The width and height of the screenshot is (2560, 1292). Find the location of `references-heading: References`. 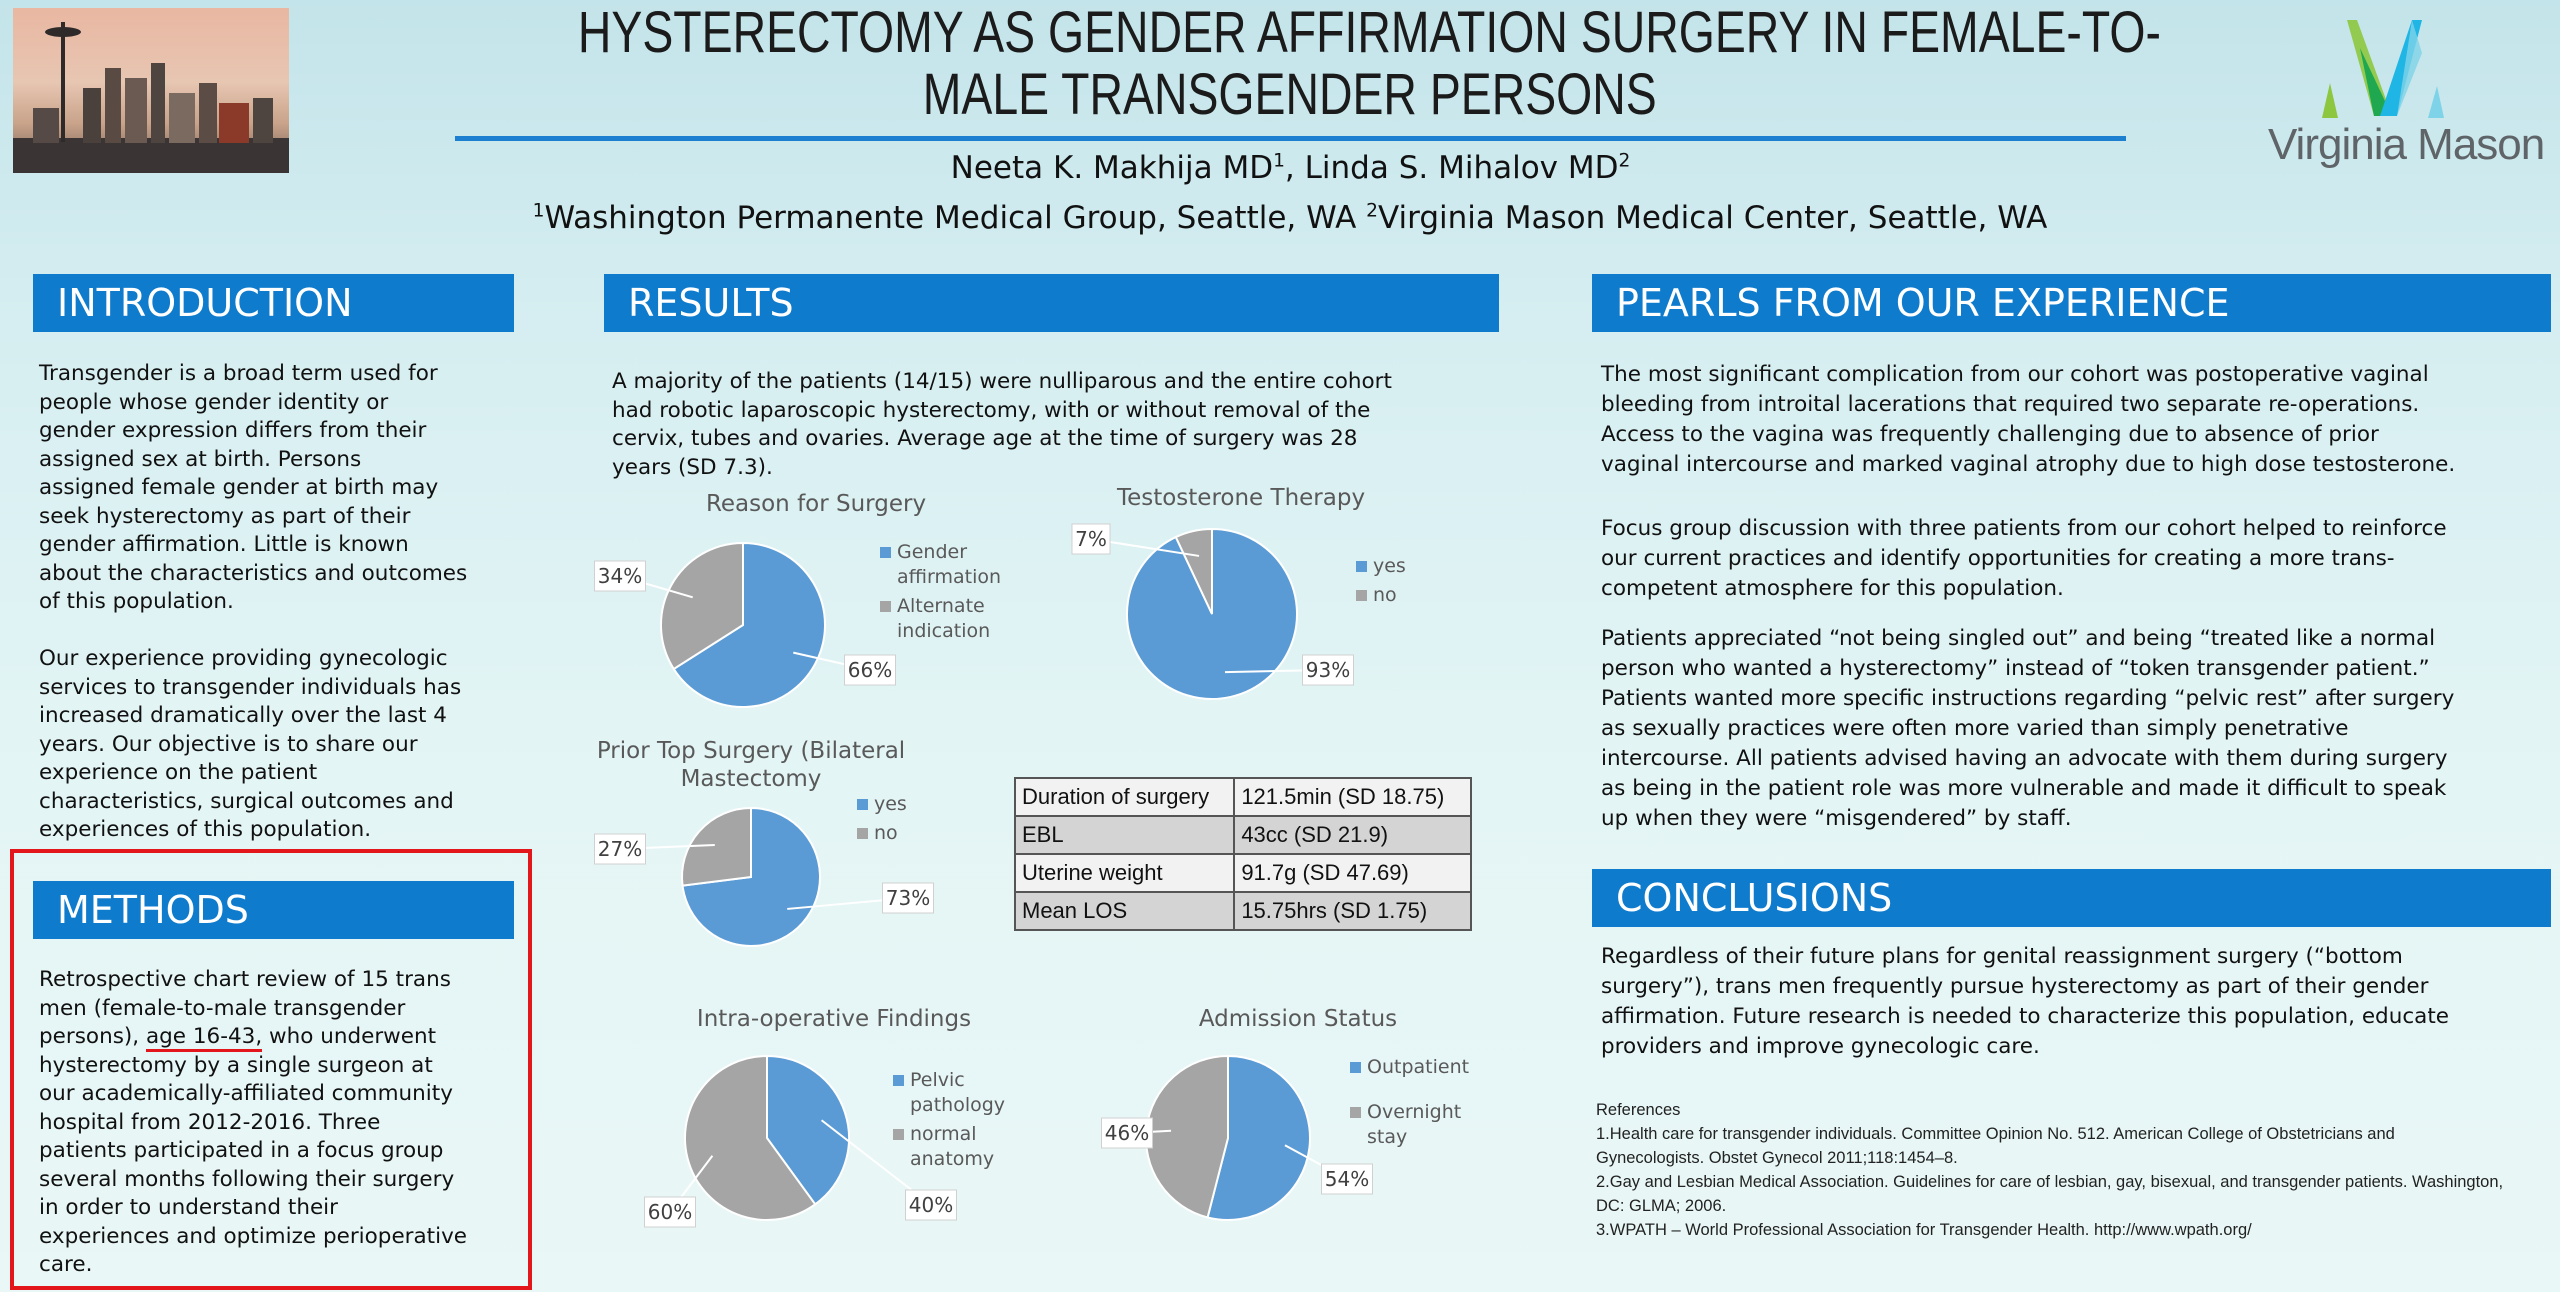

references-heading: References is located at coordinates (1638, 1110).